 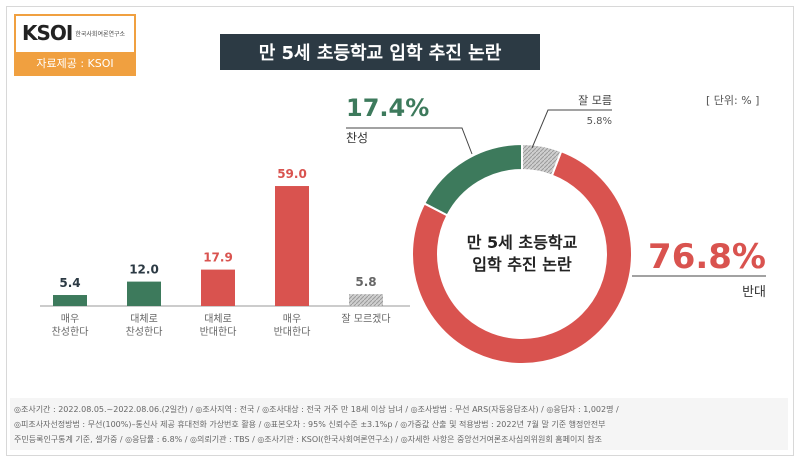 What do you see at coordinates (69, 283) in the screenshot?
I see `bar-value-label: 5.4` at bounding box center [69, 283].